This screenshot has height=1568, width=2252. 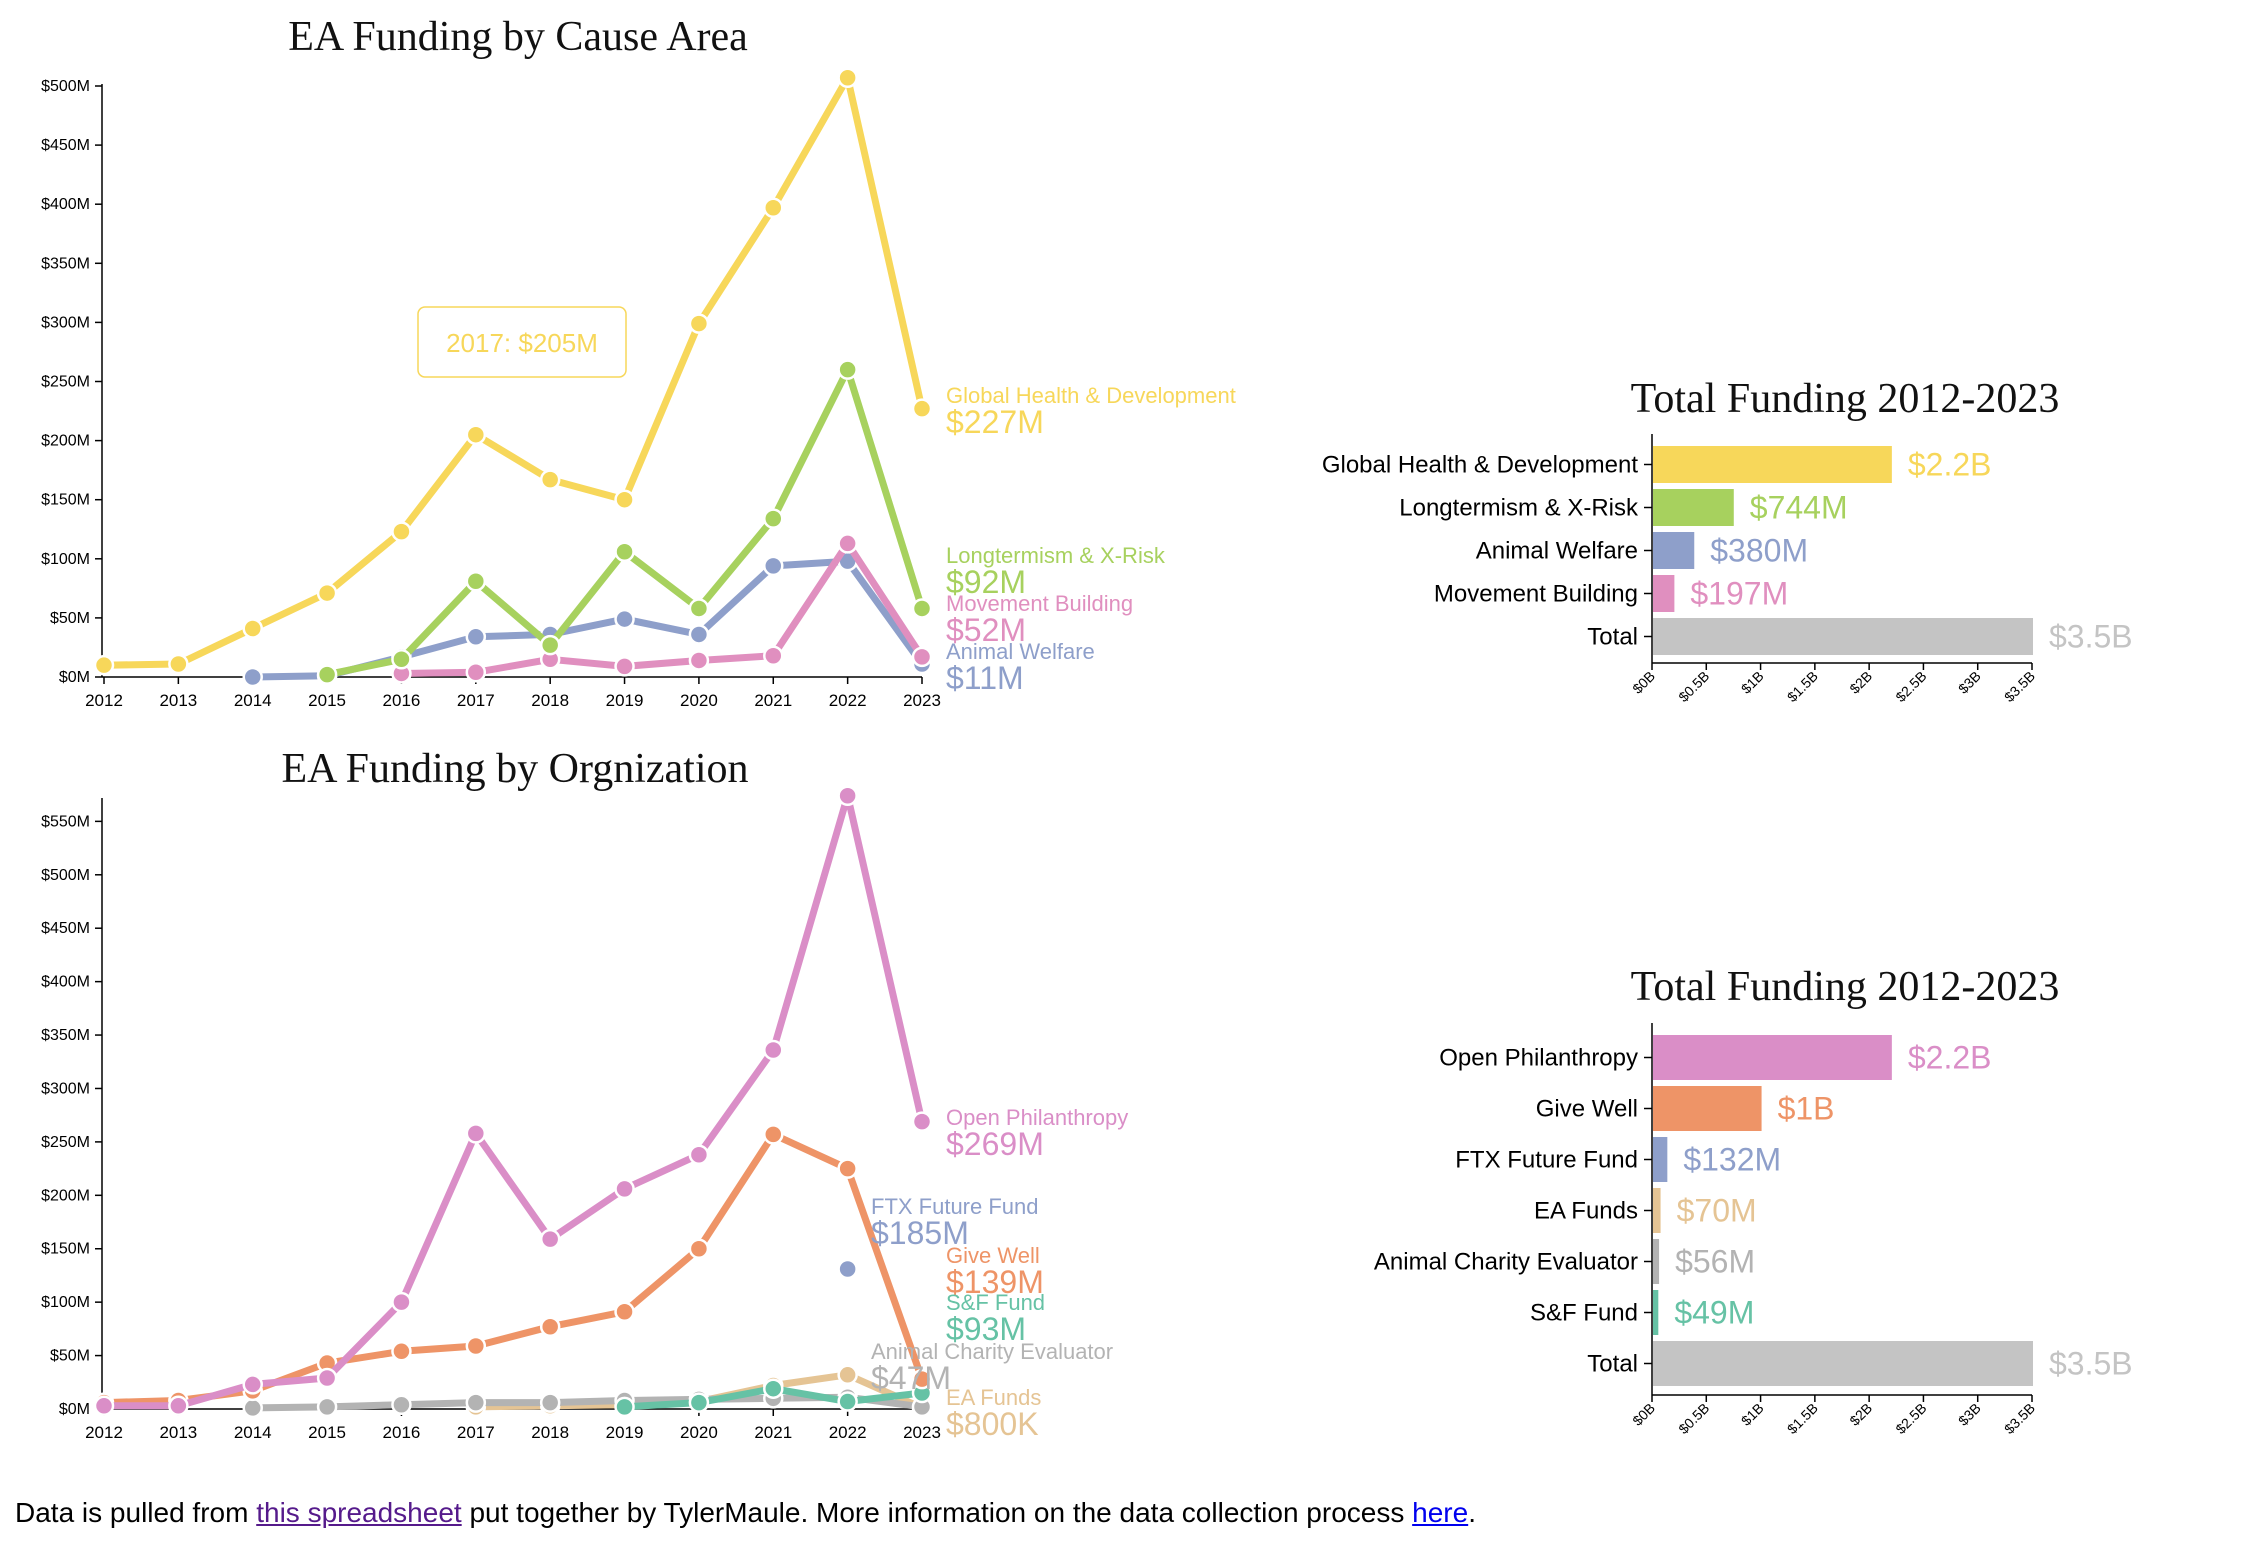 I want to click on bar-value-sandf-fund: $49M, so click(x=1714, y=1313).